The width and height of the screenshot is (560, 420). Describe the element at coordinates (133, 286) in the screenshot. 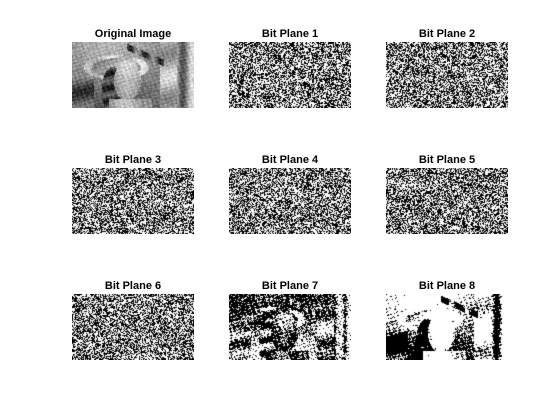

I see `subplot-title: Bit Plane 6` at that location.